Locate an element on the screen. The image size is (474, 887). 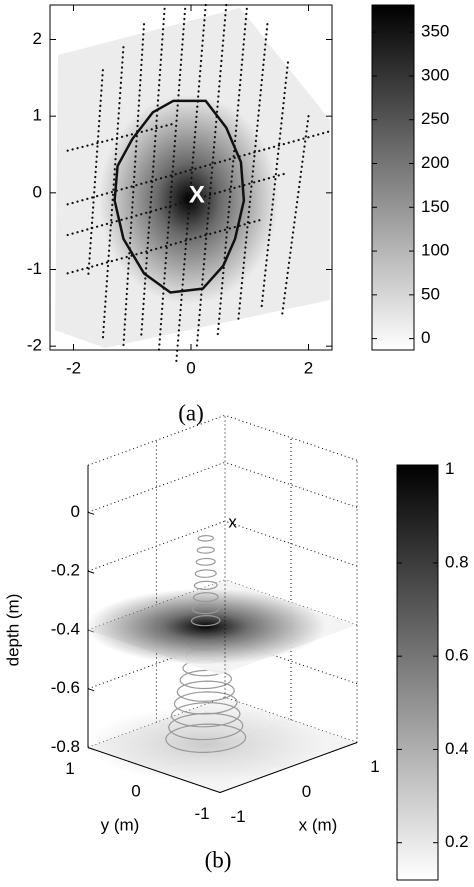
colorbar-tick-label: 350 is located at coordinates (435, 31).